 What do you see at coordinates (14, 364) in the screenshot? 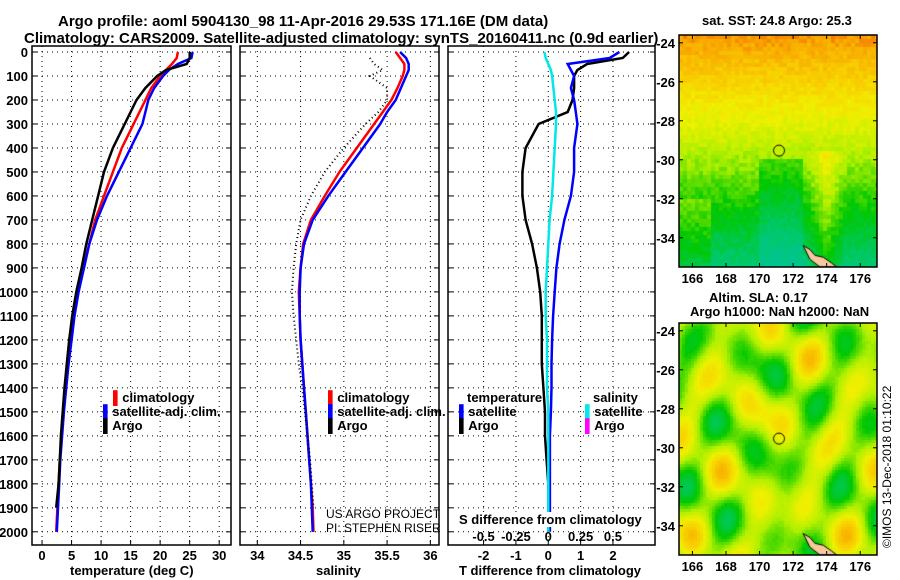
I see `y-tick-label: 1300` at bounding box center [14, 364].